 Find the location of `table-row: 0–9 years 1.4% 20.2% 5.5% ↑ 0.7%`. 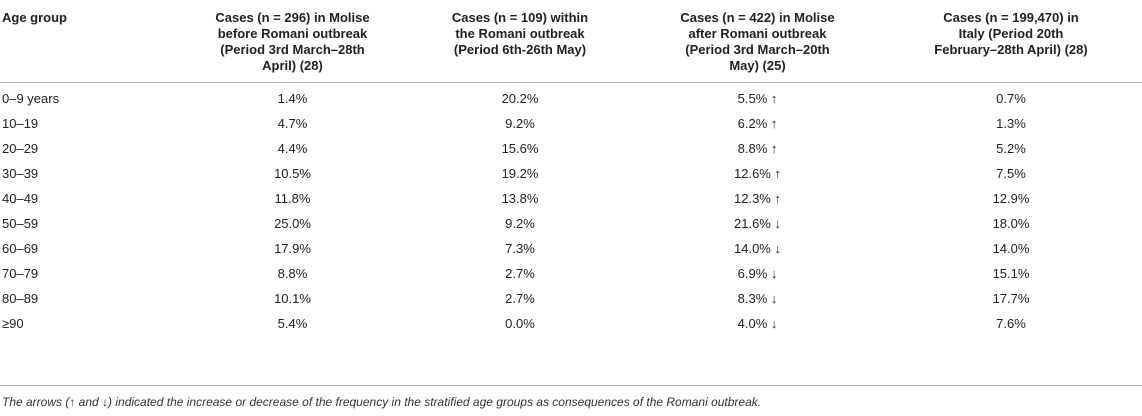

table-row: 0–9 years 1.4% 20.2% 5.5% ↑ 0.7% is located at coordinates (571, 97).